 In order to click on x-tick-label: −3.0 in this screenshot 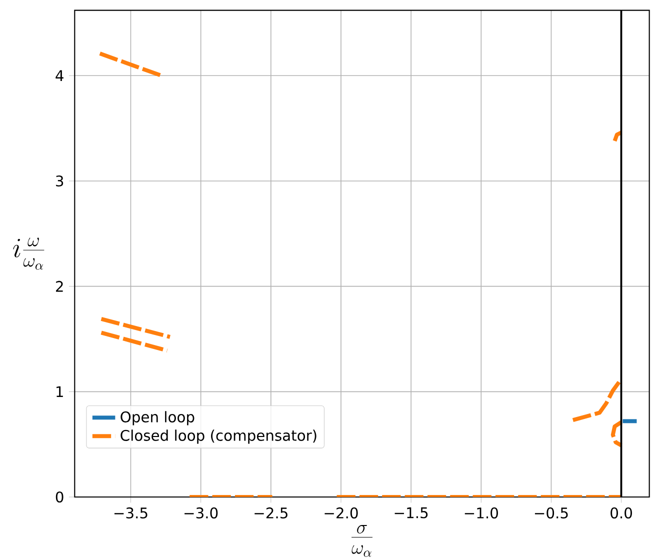, I will do `click(201, 512)`.